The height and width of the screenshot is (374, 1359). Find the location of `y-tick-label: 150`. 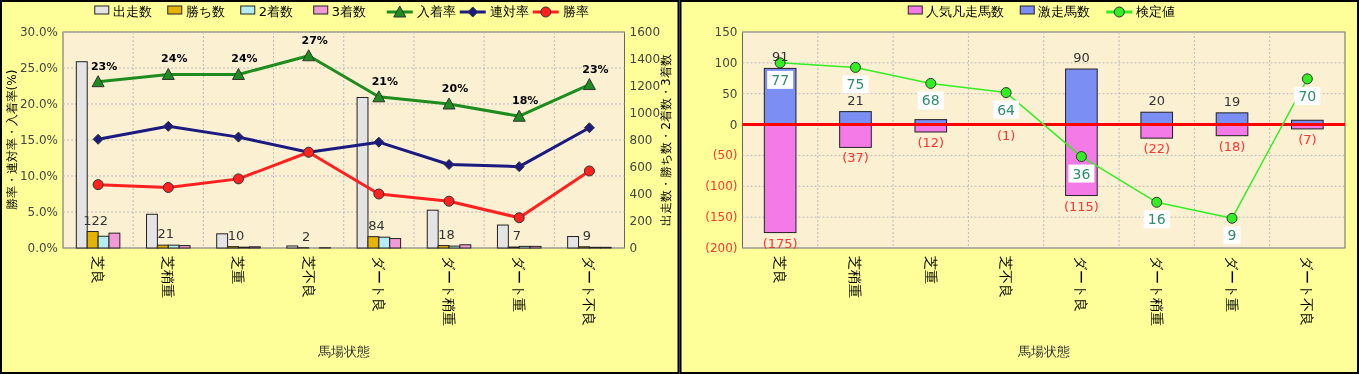

y-tick-label: 150 is located at coordinates (726, 32).